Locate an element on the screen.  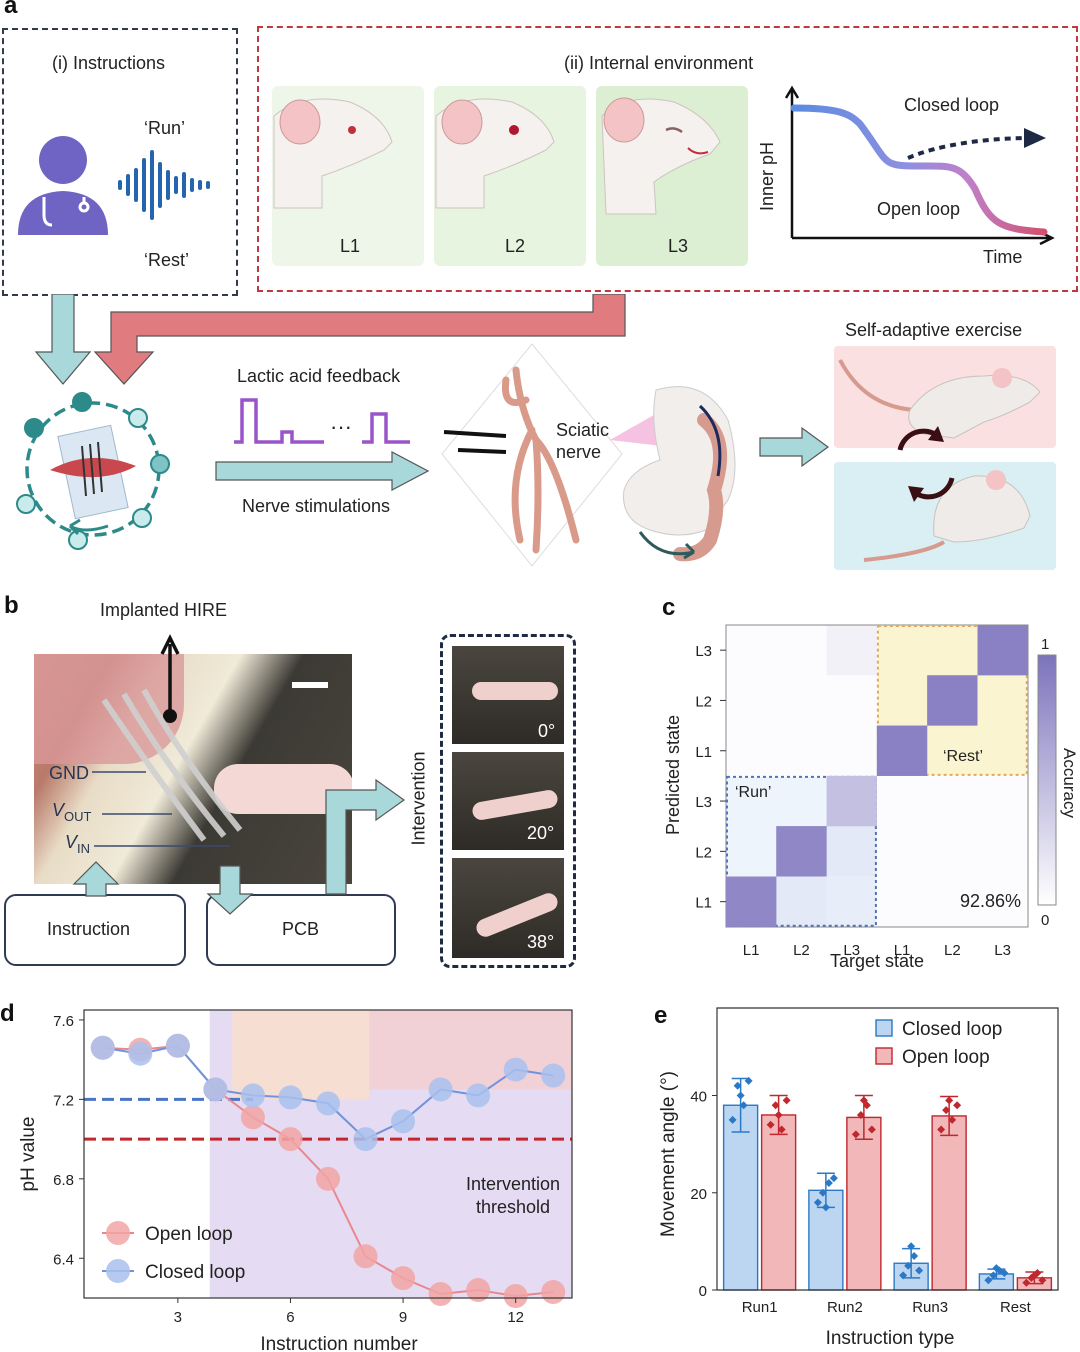
ph-y-tick-1: 6.8 is located at coordinates (63, 1180).